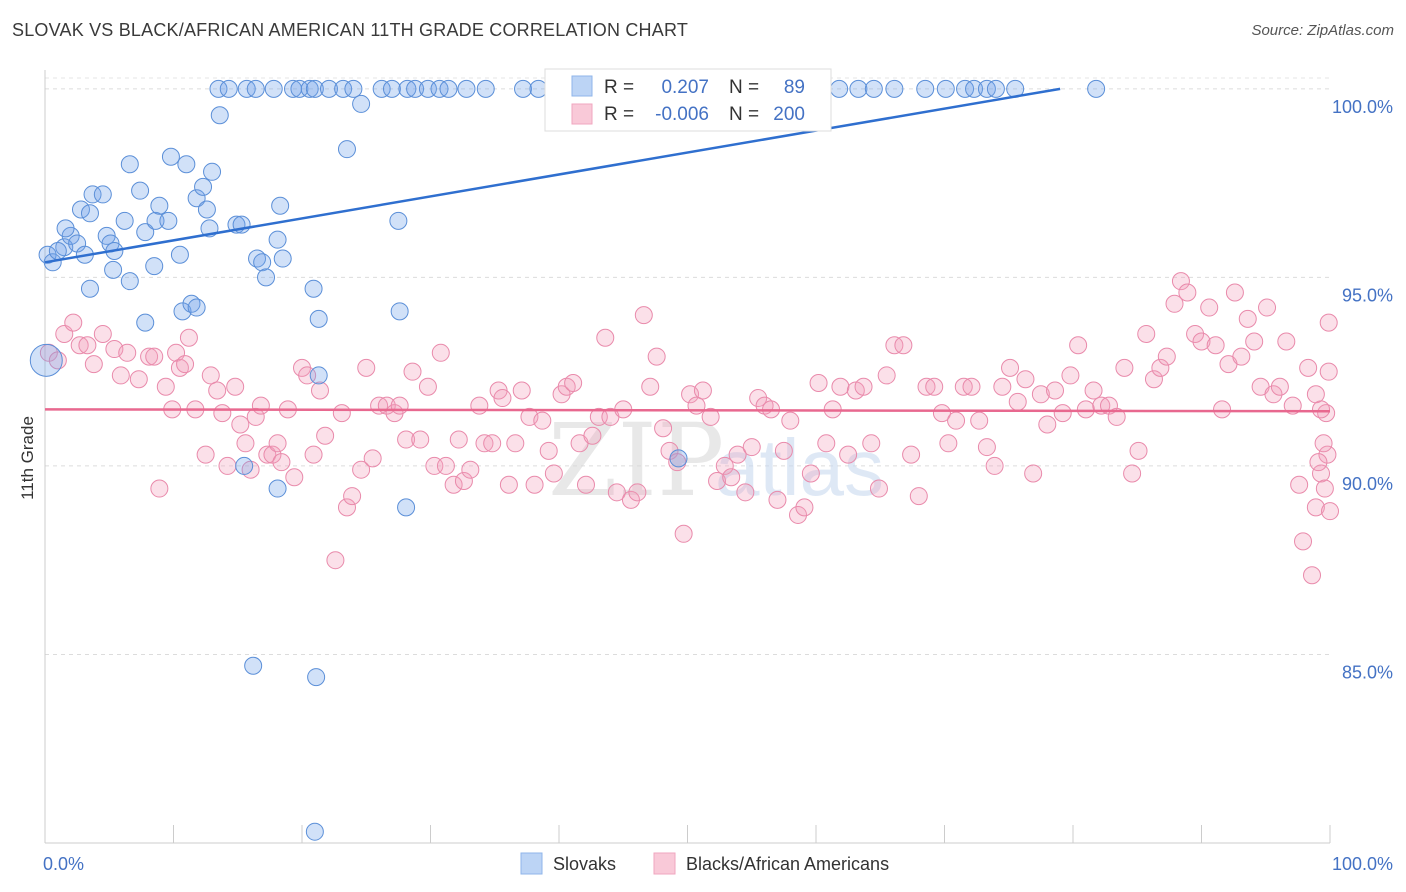  Describe the element at coordinates (63, 864) in the screenshot. I see `x-tick-label-0: 0.0%` at that location.